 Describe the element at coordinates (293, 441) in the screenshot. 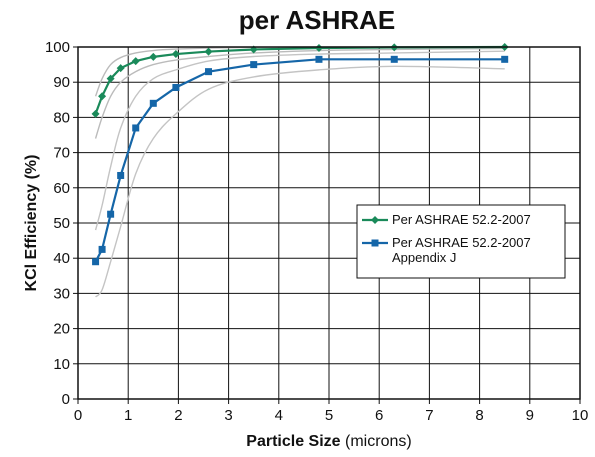

I see `x-axis-label-bold: Particle Size` at that location.